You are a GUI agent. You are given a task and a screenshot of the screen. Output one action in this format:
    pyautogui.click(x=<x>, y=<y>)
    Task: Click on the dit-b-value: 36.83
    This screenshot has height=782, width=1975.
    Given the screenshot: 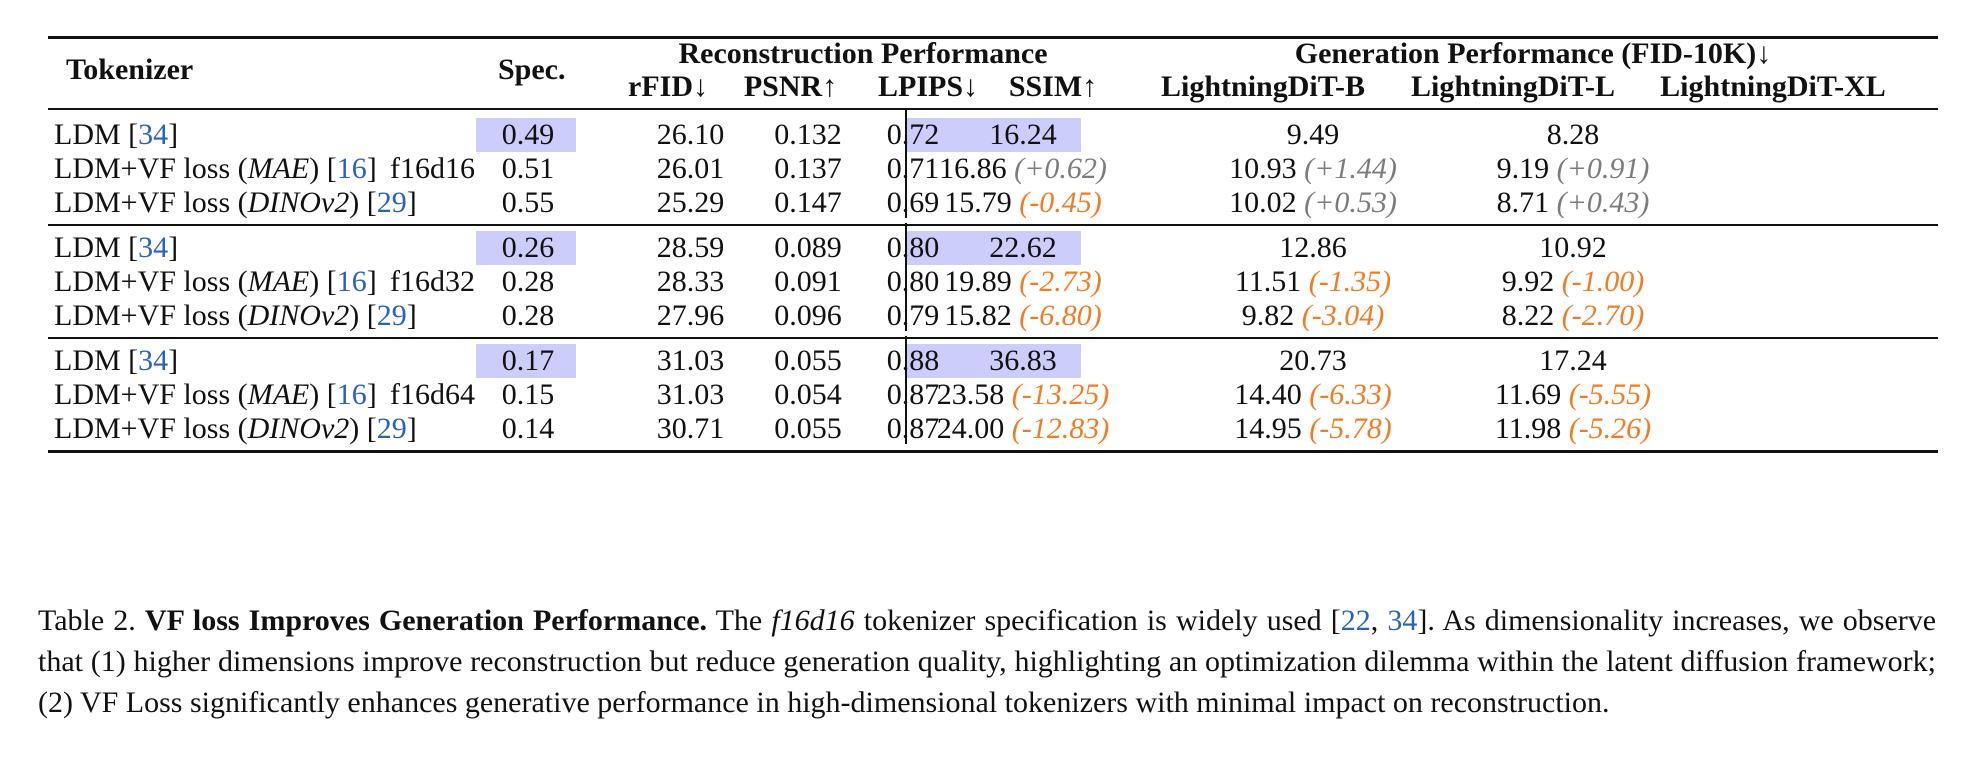 What is the action you would take?
    pyautogui.click(x=1023, y=360)
    